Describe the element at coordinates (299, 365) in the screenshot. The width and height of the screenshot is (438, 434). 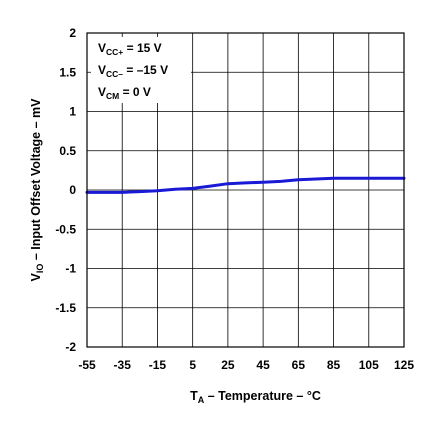
I see `x-tick-label: 65` at that location.